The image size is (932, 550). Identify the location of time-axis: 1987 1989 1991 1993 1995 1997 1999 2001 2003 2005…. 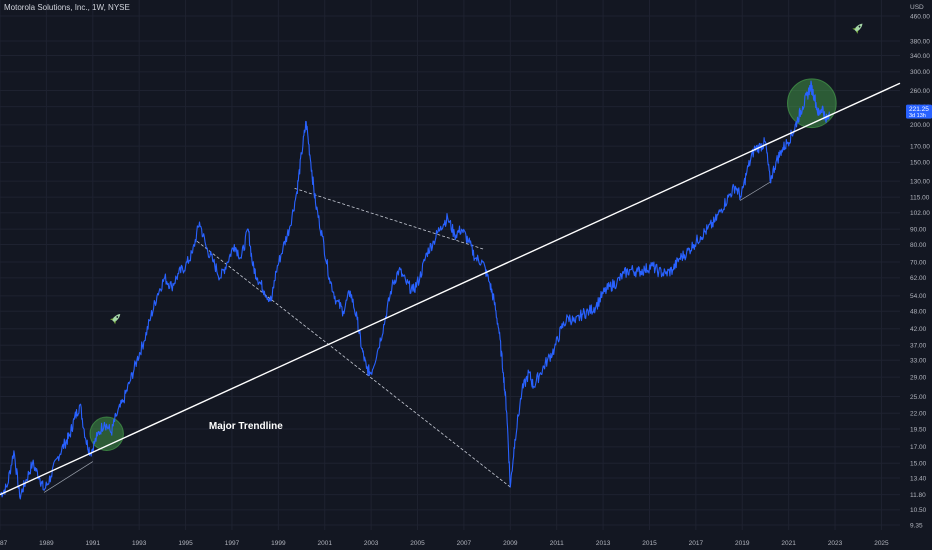
(444, 543).